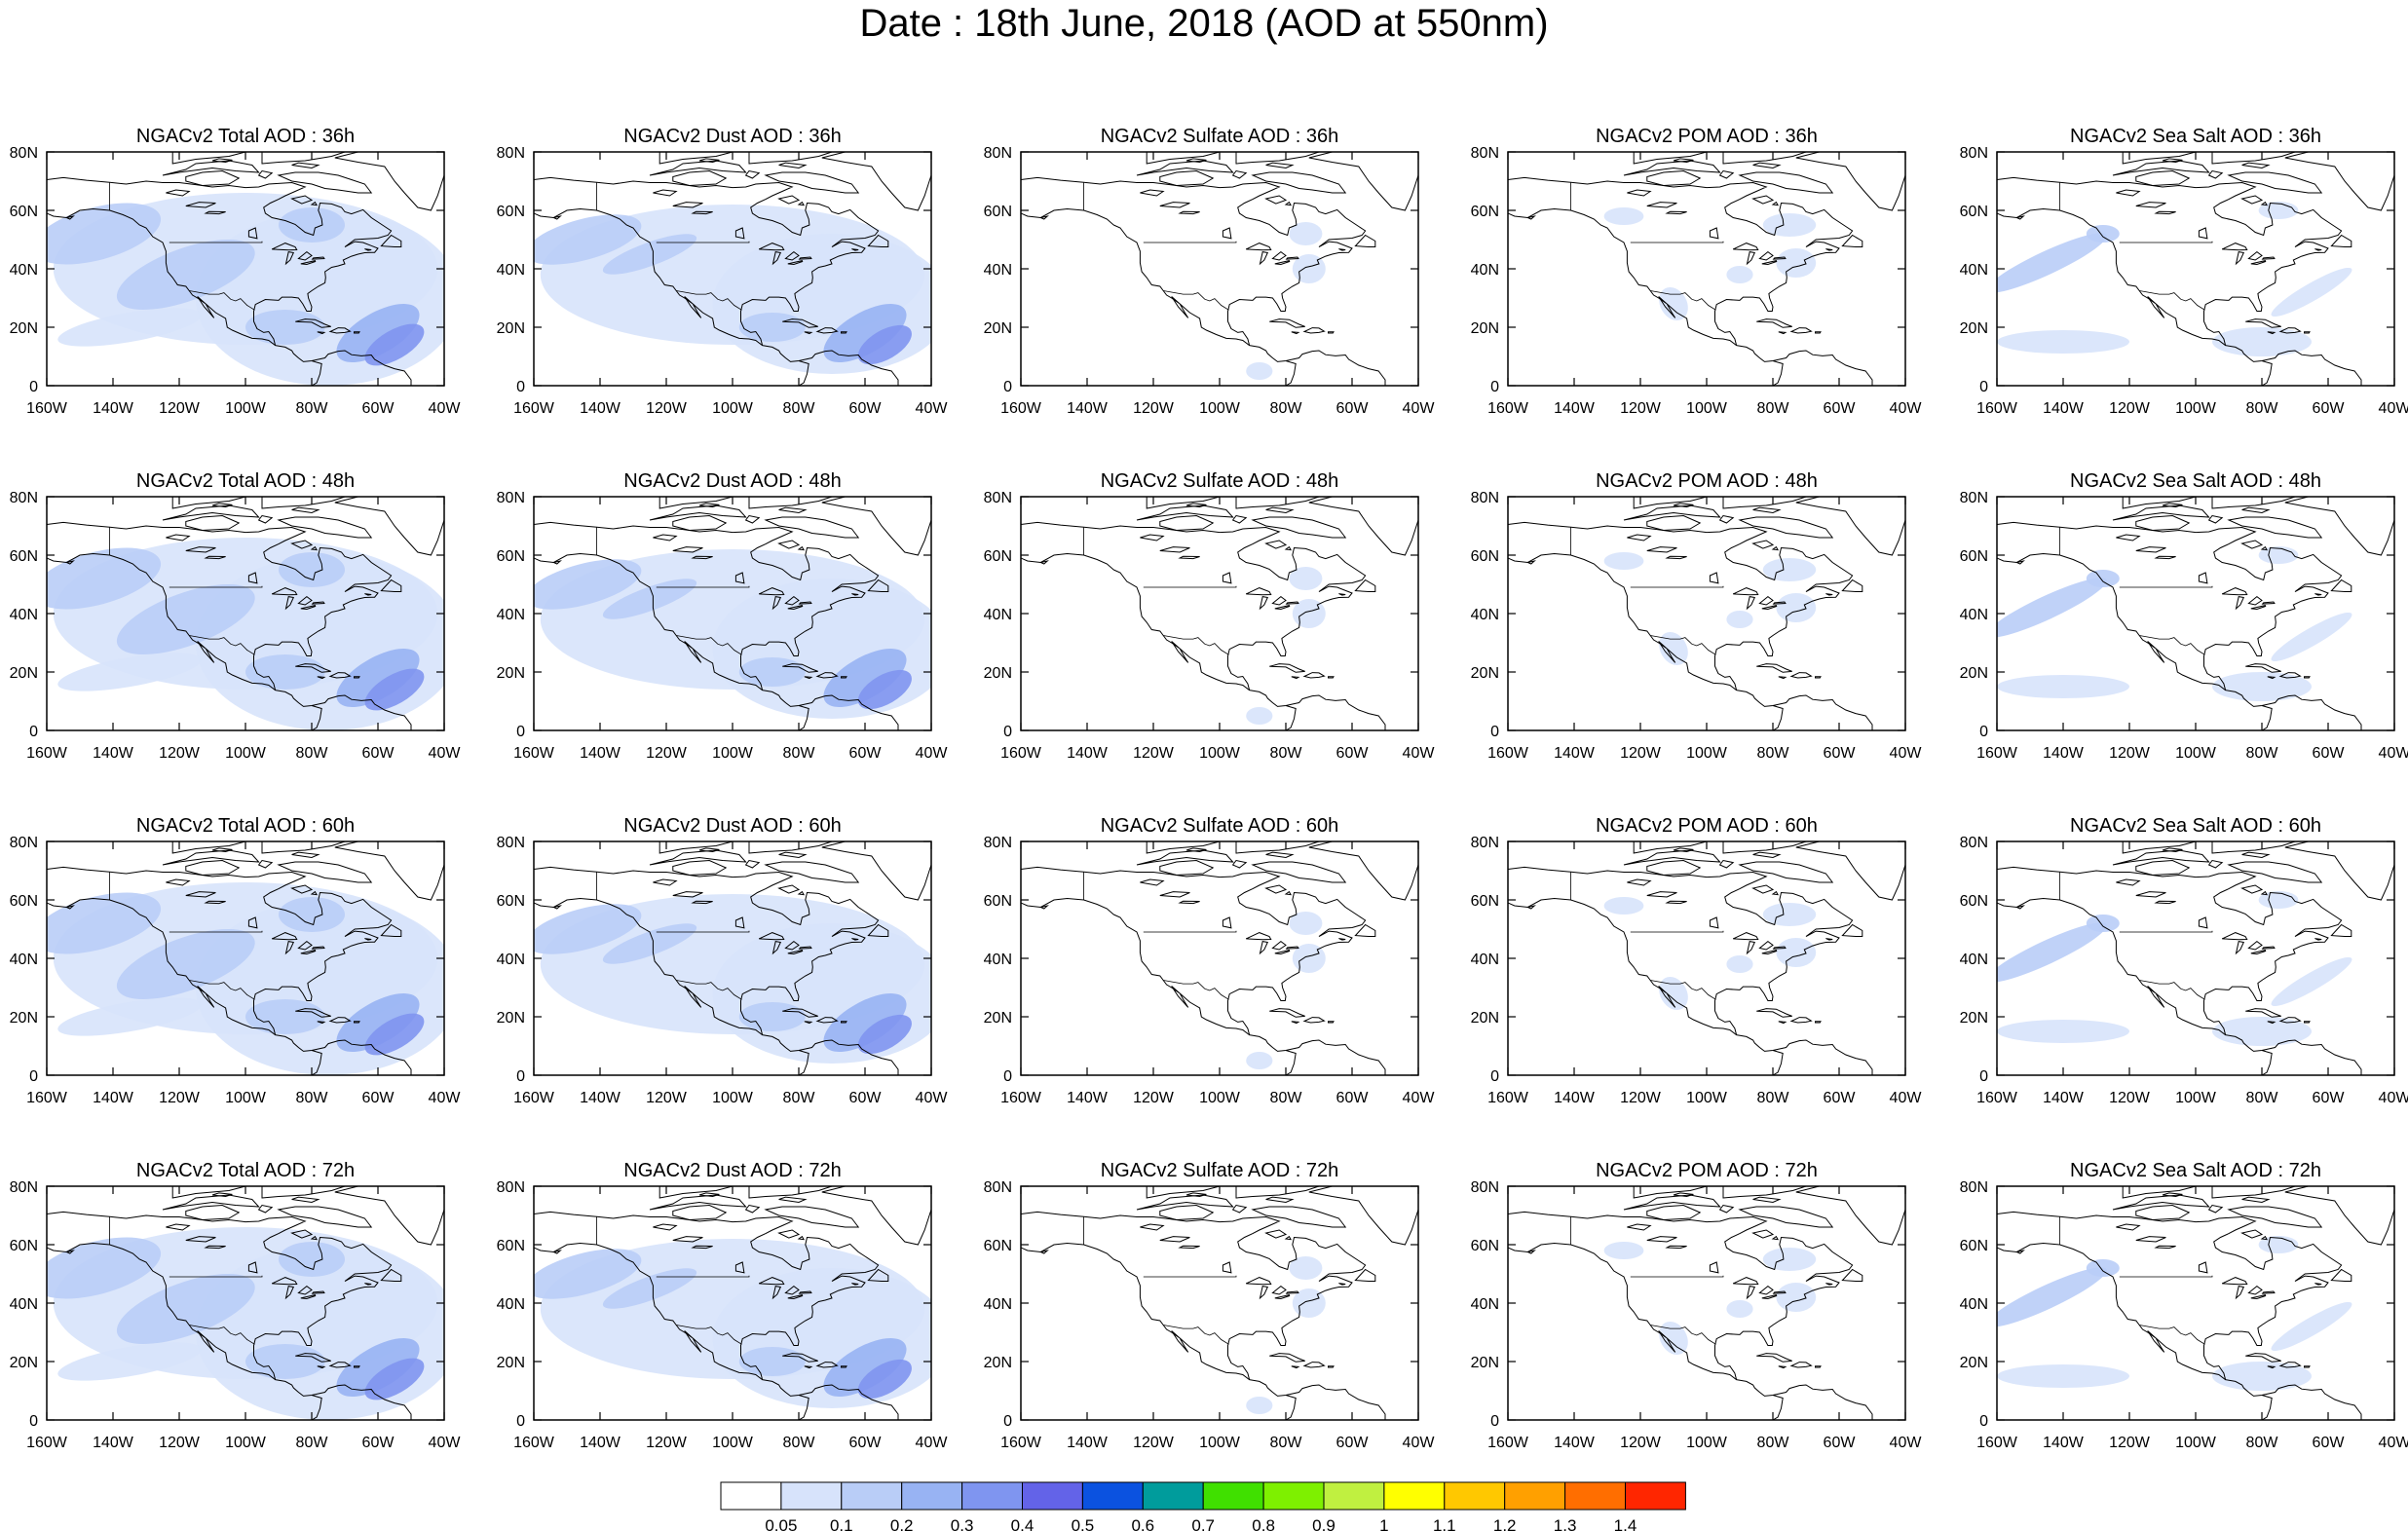  I want to click on panel-title: NGACv2 Sulfate AOD : 60h, so click(1220, 826).